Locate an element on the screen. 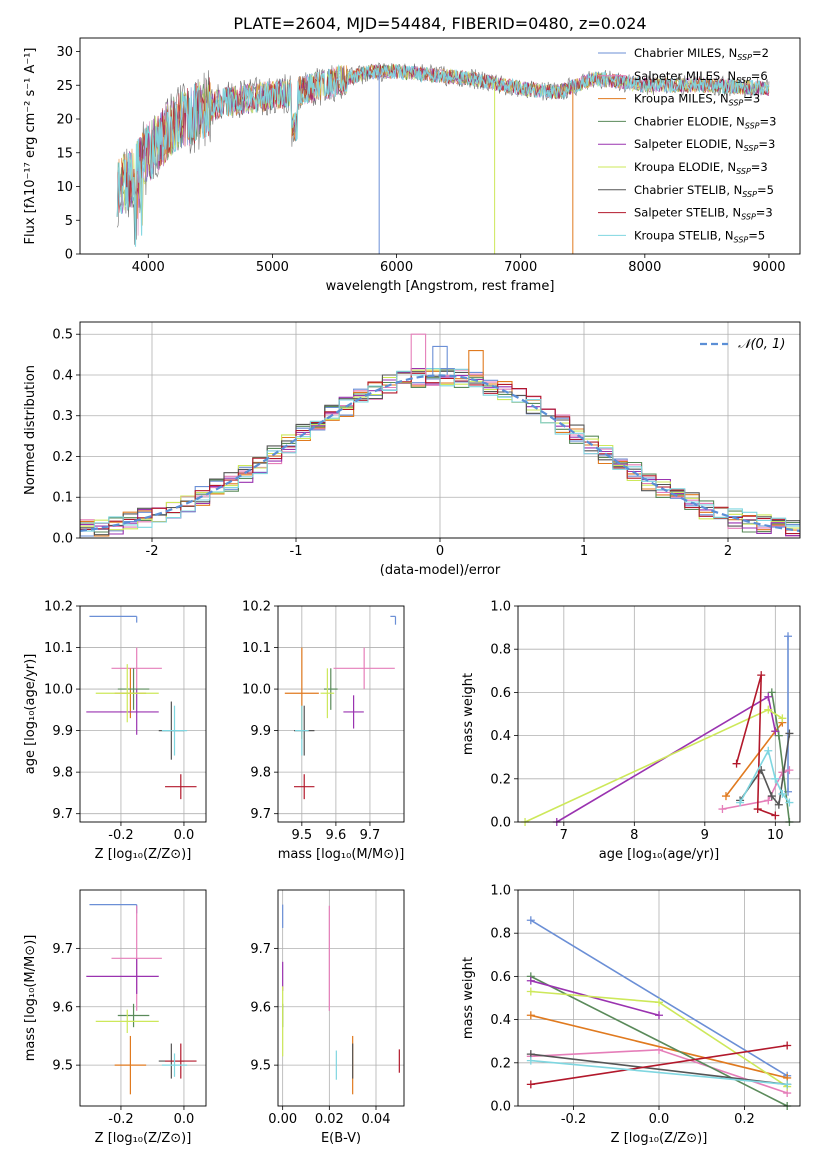  x-tick-label: 0.2 is located at coordinates (744, 1119).